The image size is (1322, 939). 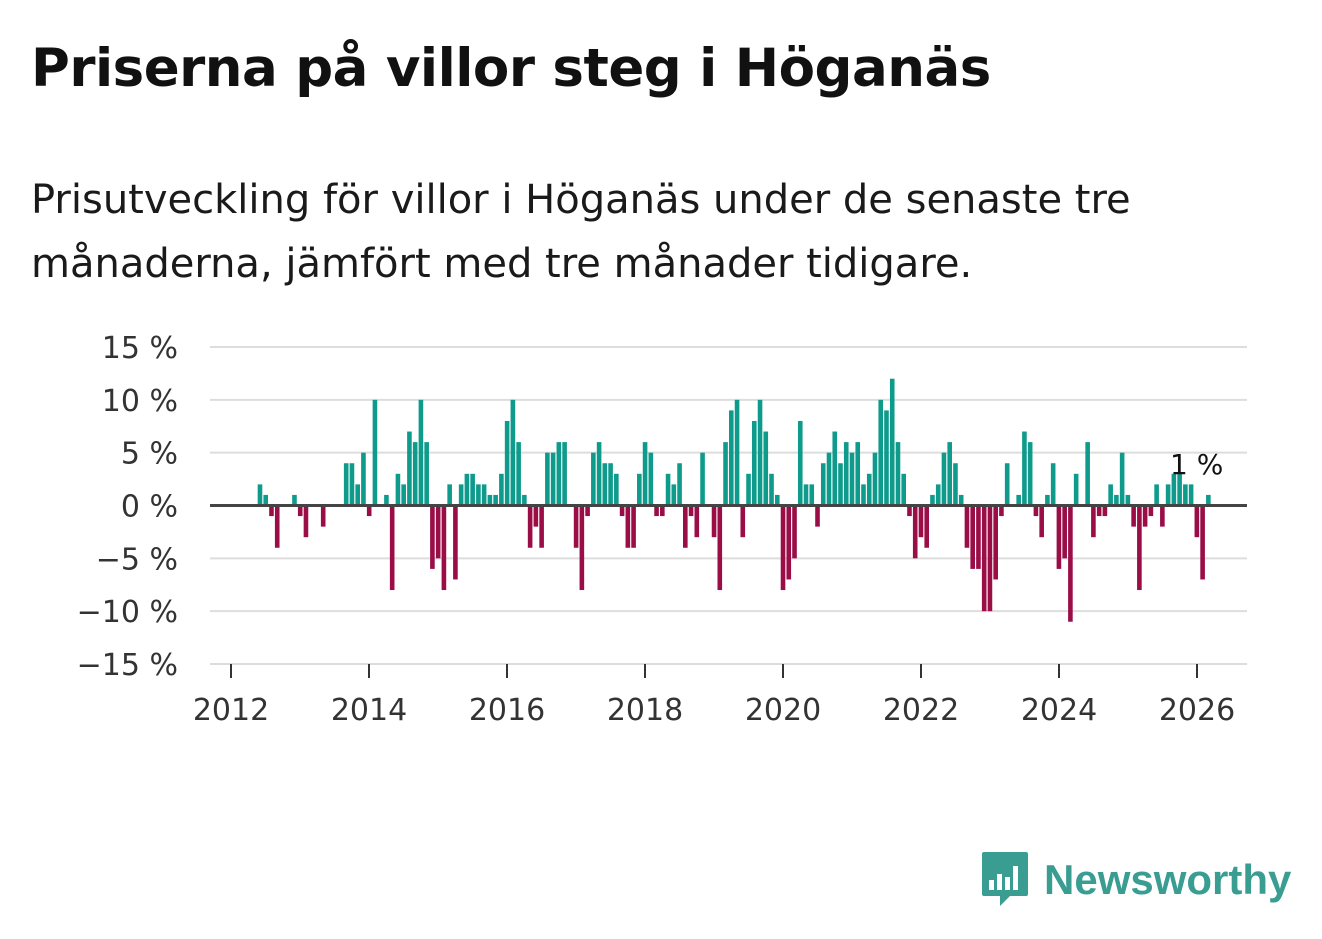 I want to click on newsworthy-logo: Newsworthy, so click(x=1135, y=880).